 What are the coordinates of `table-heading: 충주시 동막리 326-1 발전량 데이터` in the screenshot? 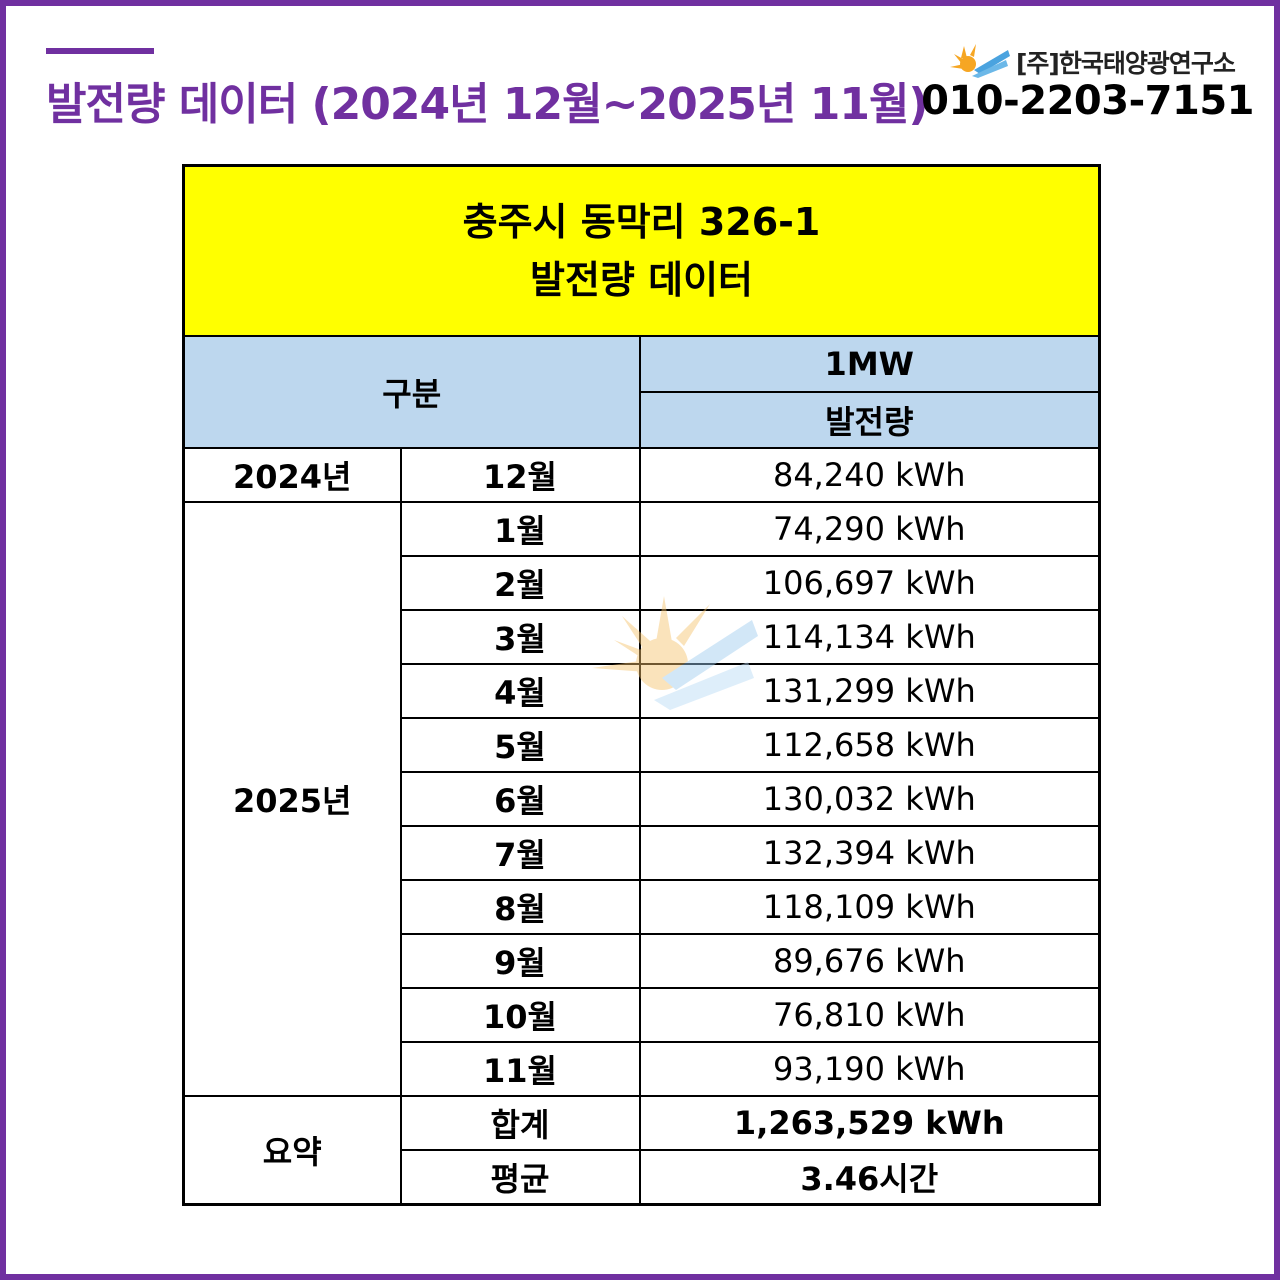 It's located at (641, 250).